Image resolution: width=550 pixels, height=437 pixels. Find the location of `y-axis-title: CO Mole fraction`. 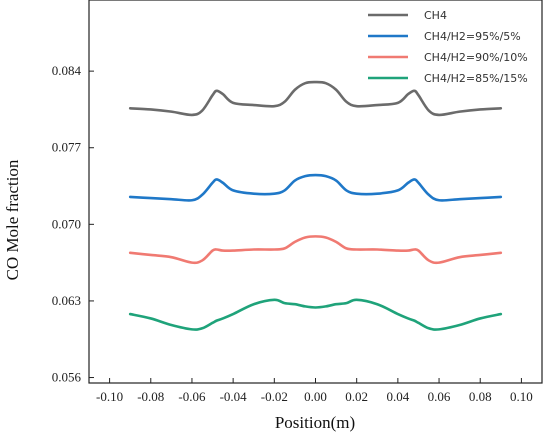

y-axis-title: CO Mole fraction is located at coordinates (12, 219).